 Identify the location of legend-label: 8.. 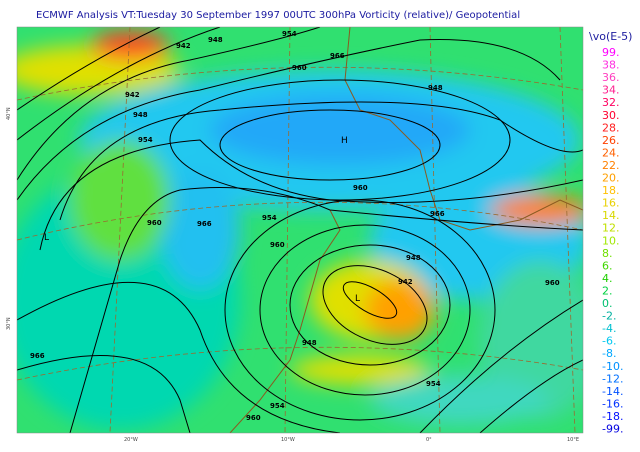
(607, 253).